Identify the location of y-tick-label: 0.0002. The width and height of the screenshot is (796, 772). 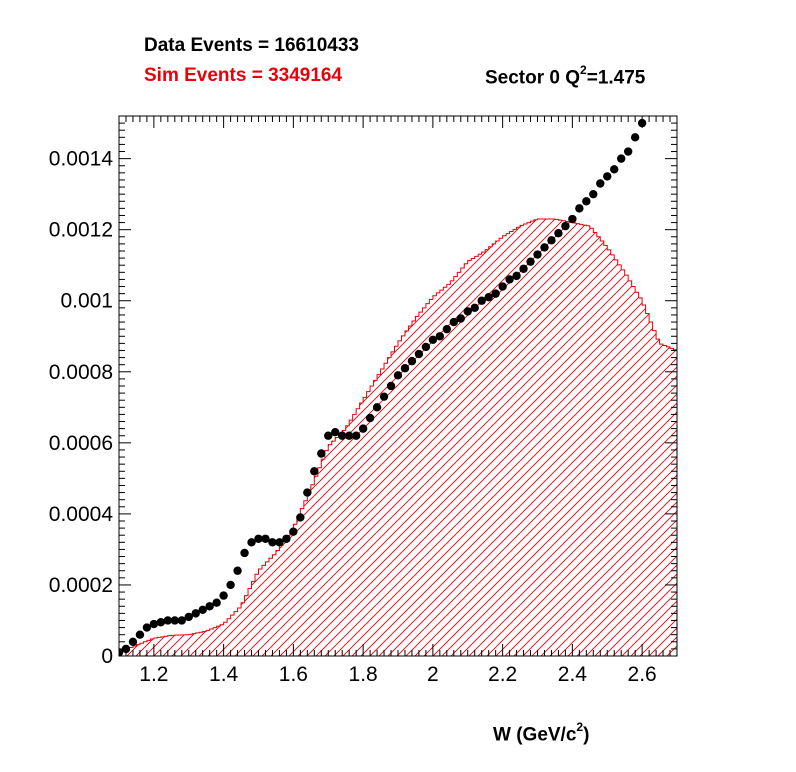
(81, 585).